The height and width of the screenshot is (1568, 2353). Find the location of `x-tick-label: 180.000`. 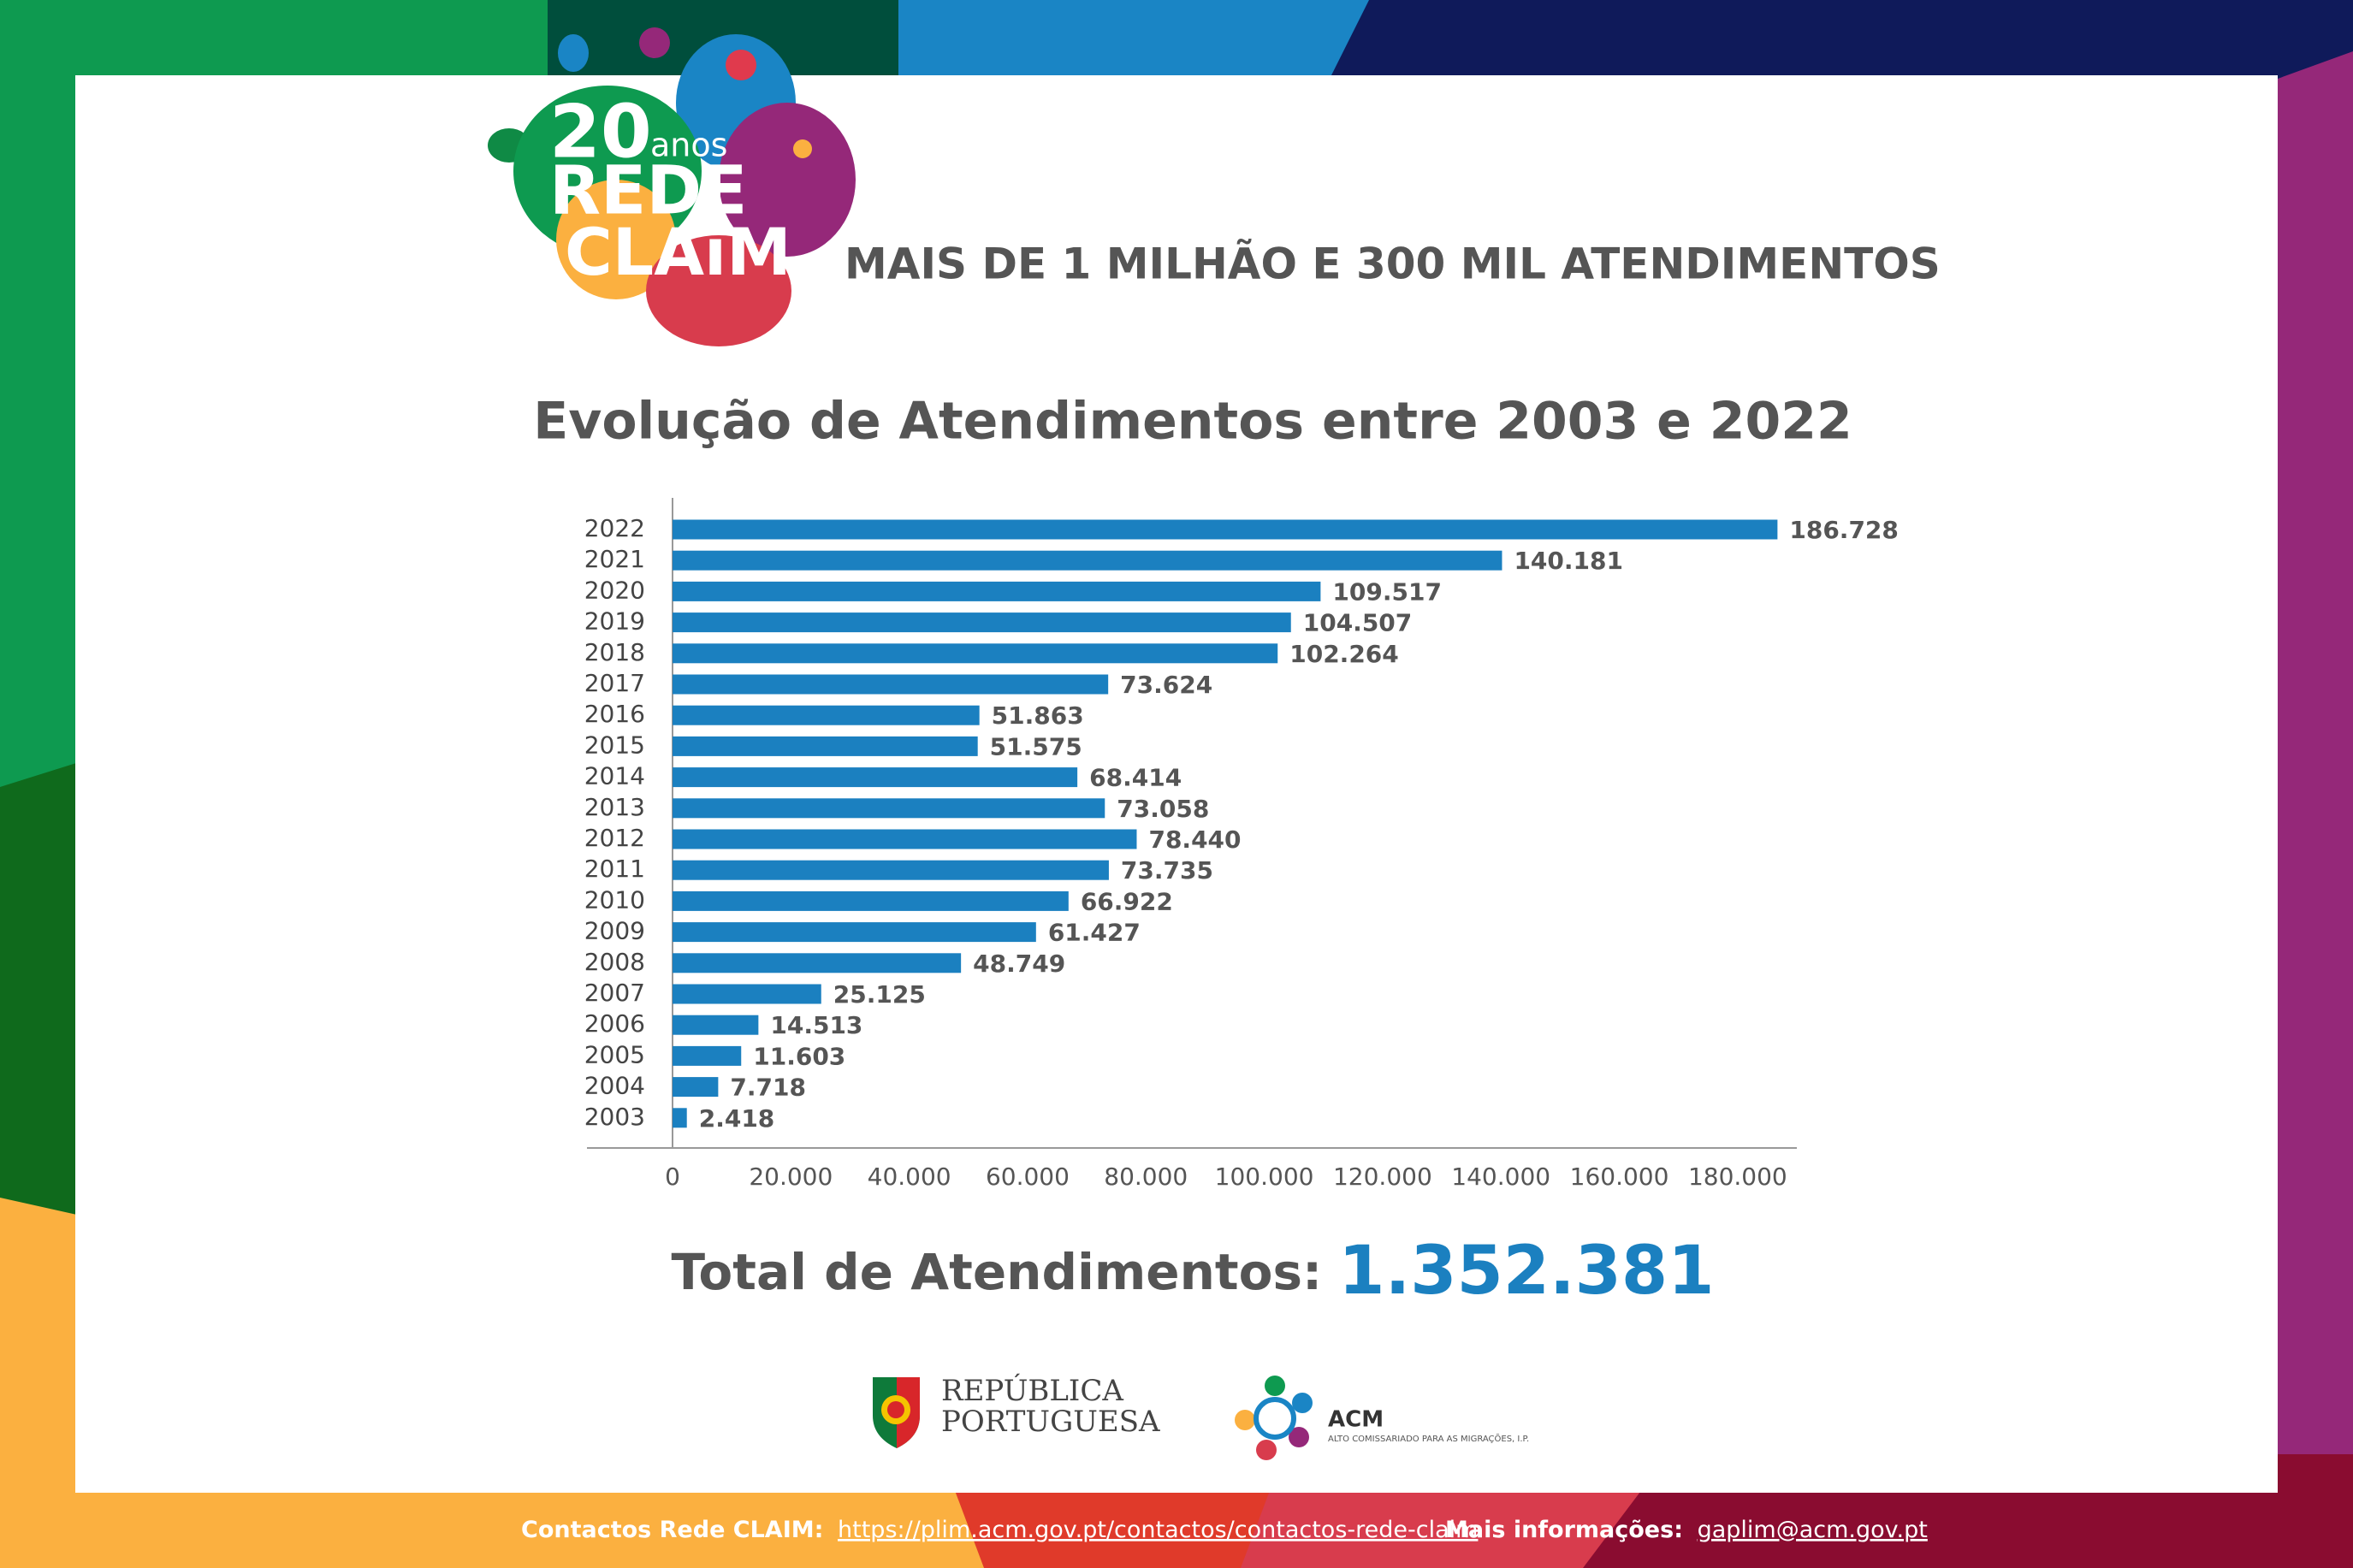

x-tick-label: 180.000 is located at coordinates (1738, 1177).